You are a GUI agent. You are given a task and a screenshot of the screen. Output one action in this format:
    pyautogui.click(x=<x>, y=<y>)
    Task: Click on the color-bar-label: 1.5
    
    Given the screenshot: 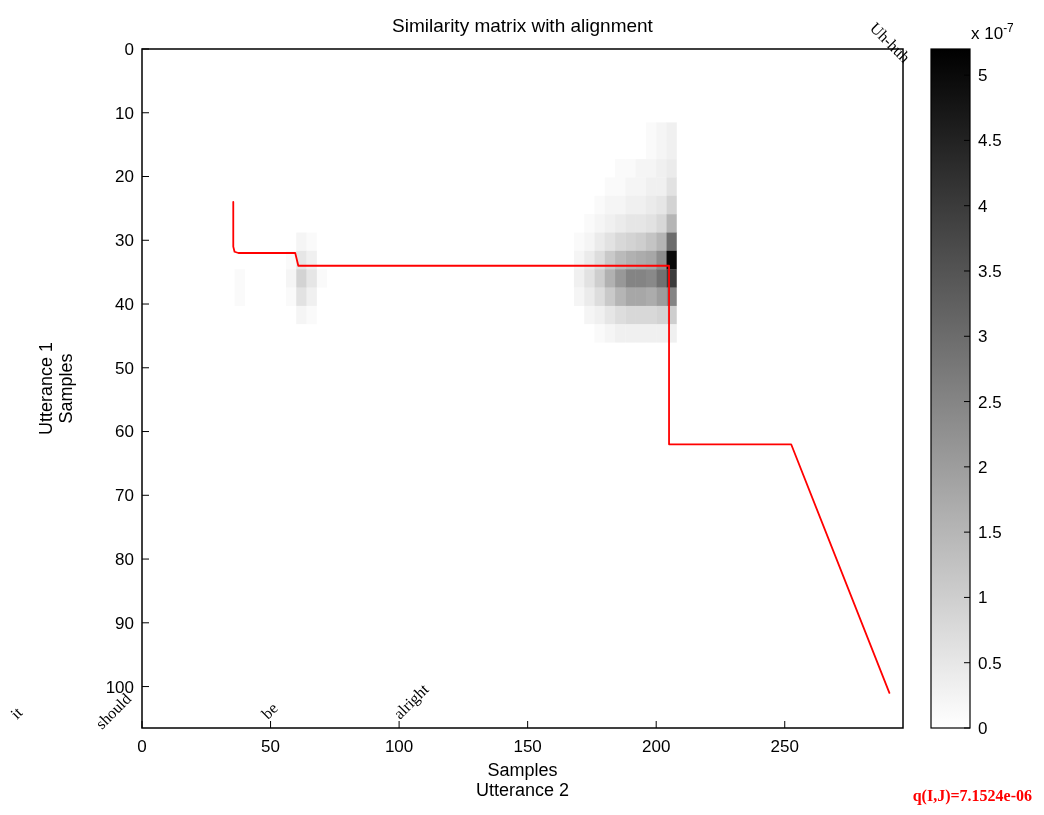 What is the action you would take?
    pyautogui.click(x=990, y=533)
    